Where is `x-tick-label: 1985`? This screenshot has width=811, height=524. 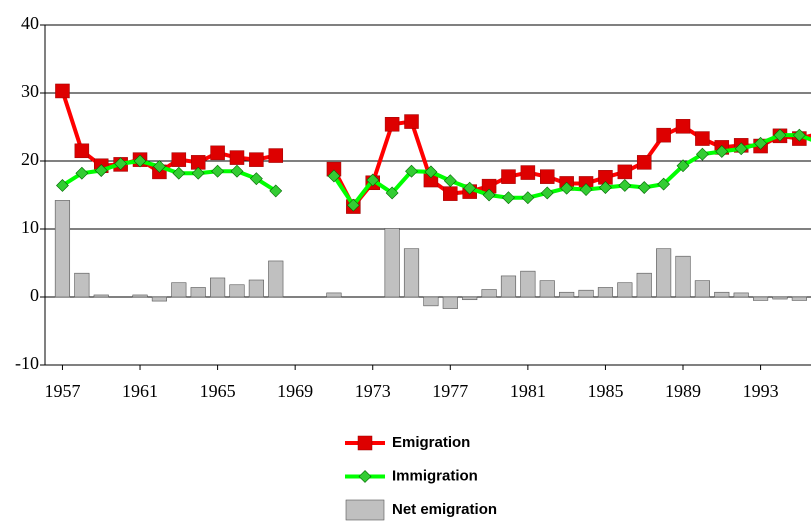 x-tick-label: 1985 is located at coordinates (605, 391).